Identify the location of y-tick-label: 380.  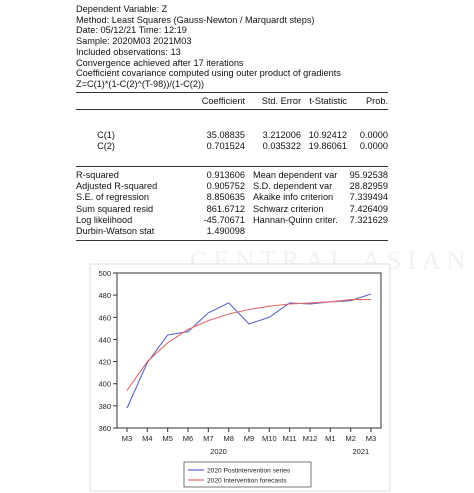
(104, 406).